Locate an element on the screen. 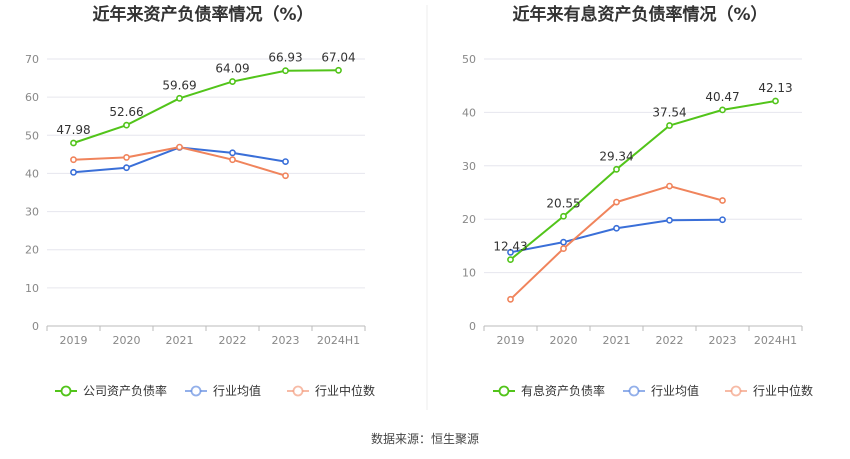 Image resolution: width=850 pixels, height=459 pixels. data-label: 47.98 is located at coordinates (73, 130).